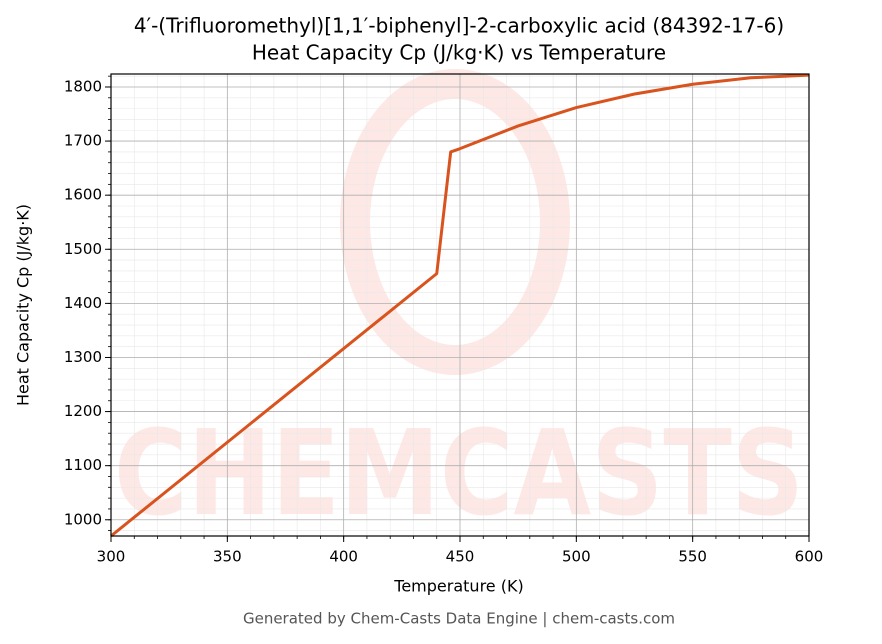 Image resolution: width=882 pixels, height=644 pixels. Describe the element at coordinates (83, 465) in the screenshot. I see `y-tick-label: 1100` at that location.